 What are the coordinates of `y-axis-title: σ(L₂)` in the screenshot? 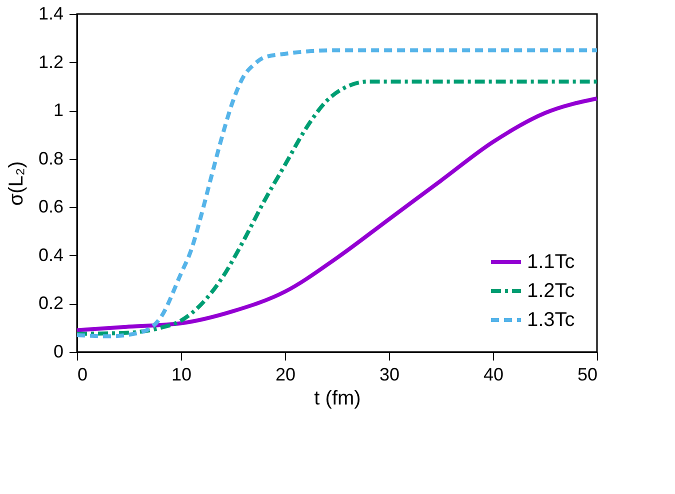 It's located at (16, 183).